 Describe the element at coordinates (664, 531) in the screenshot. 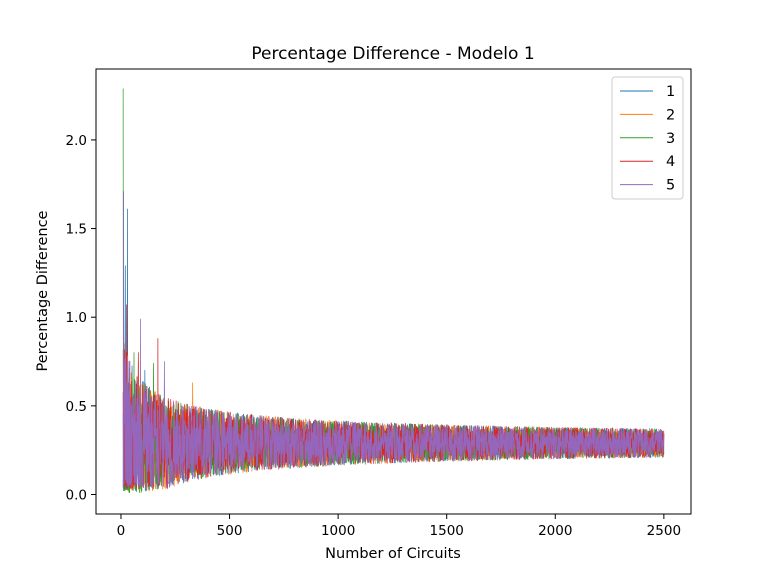

I see `x-tick-label: 2500` at that location.